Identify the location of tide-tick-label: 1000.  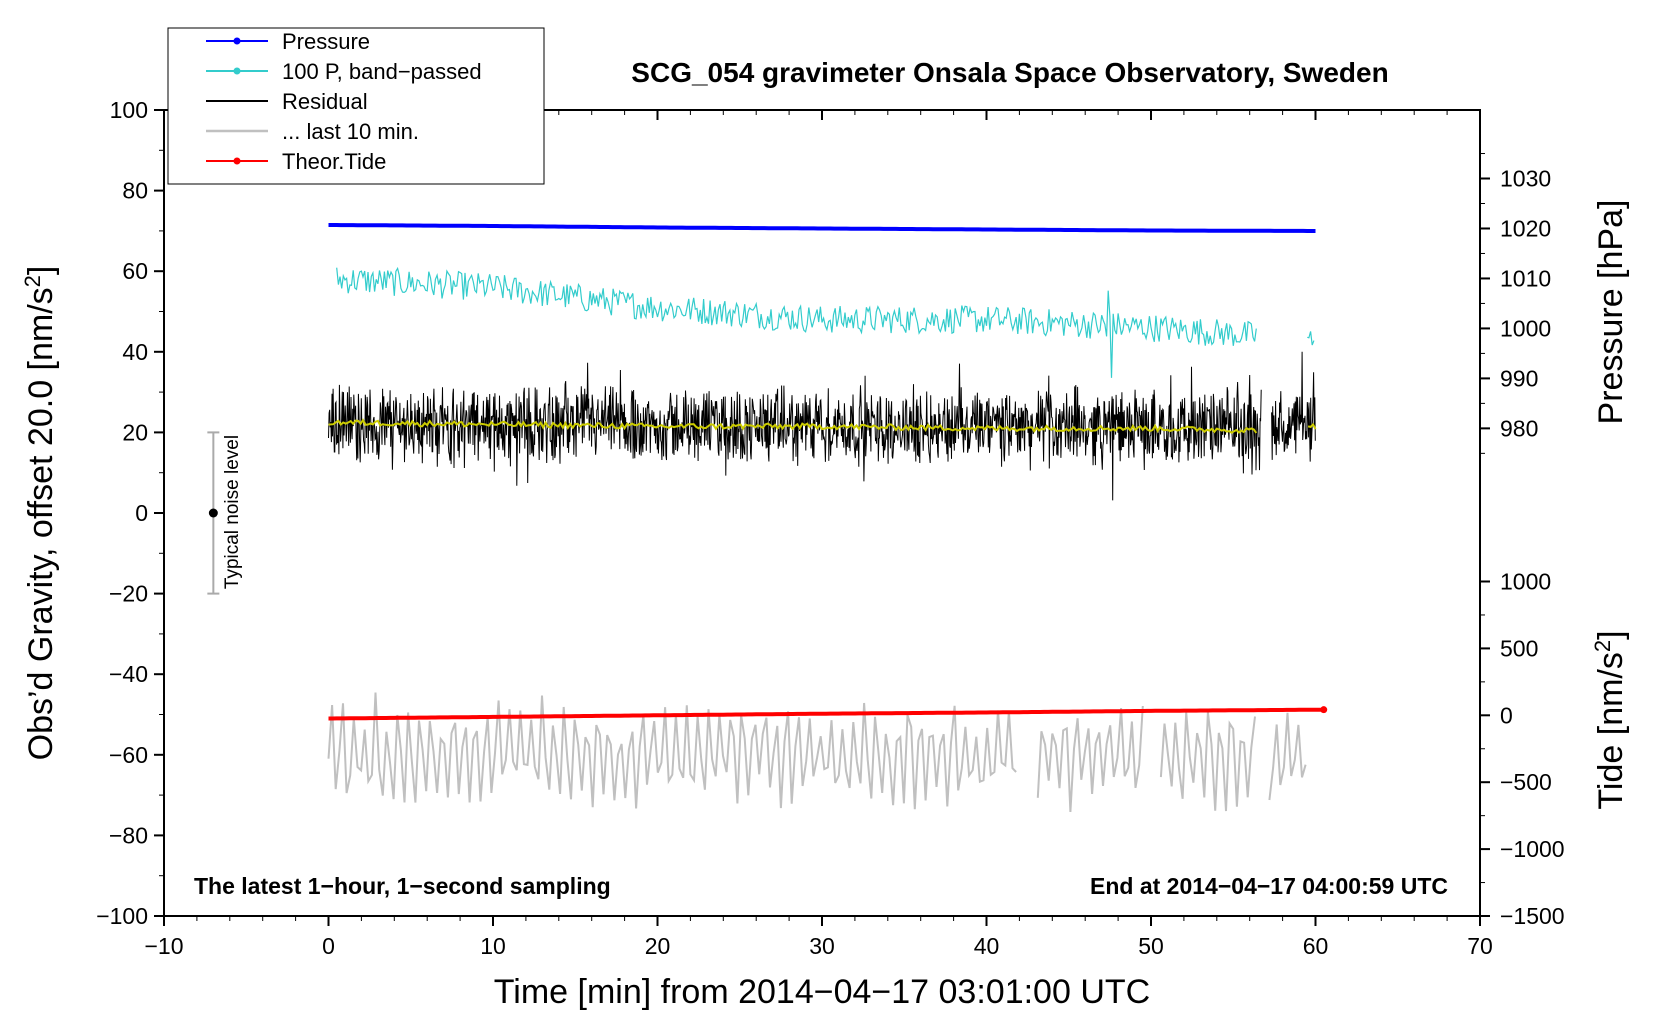
(1525, 582).